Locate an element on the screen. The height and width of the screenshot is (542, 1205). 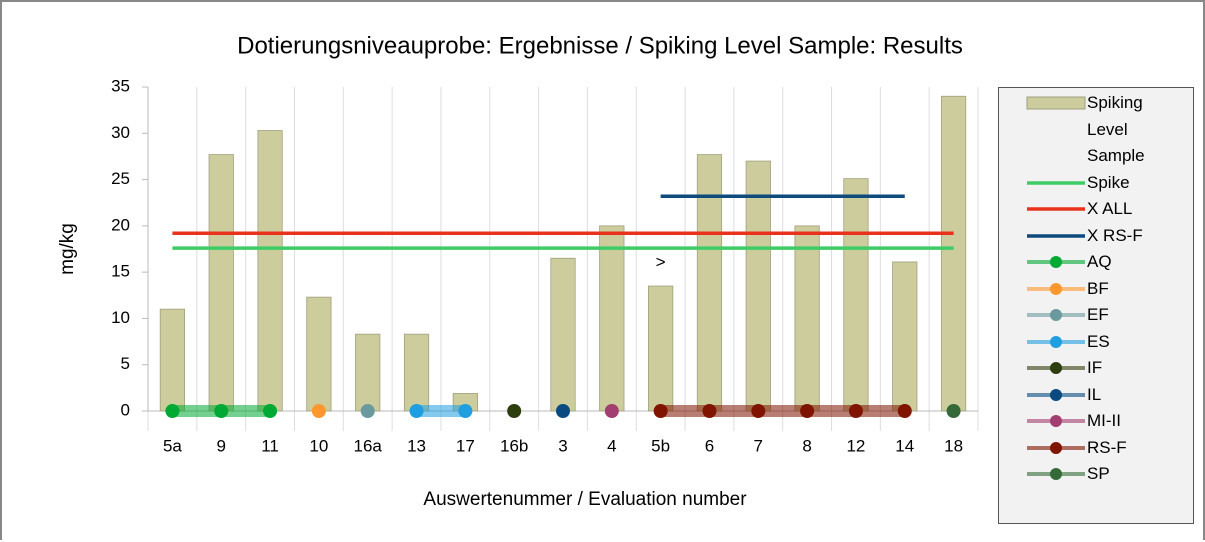
x-tick-label: 13 is located at coordinates (416, 445).